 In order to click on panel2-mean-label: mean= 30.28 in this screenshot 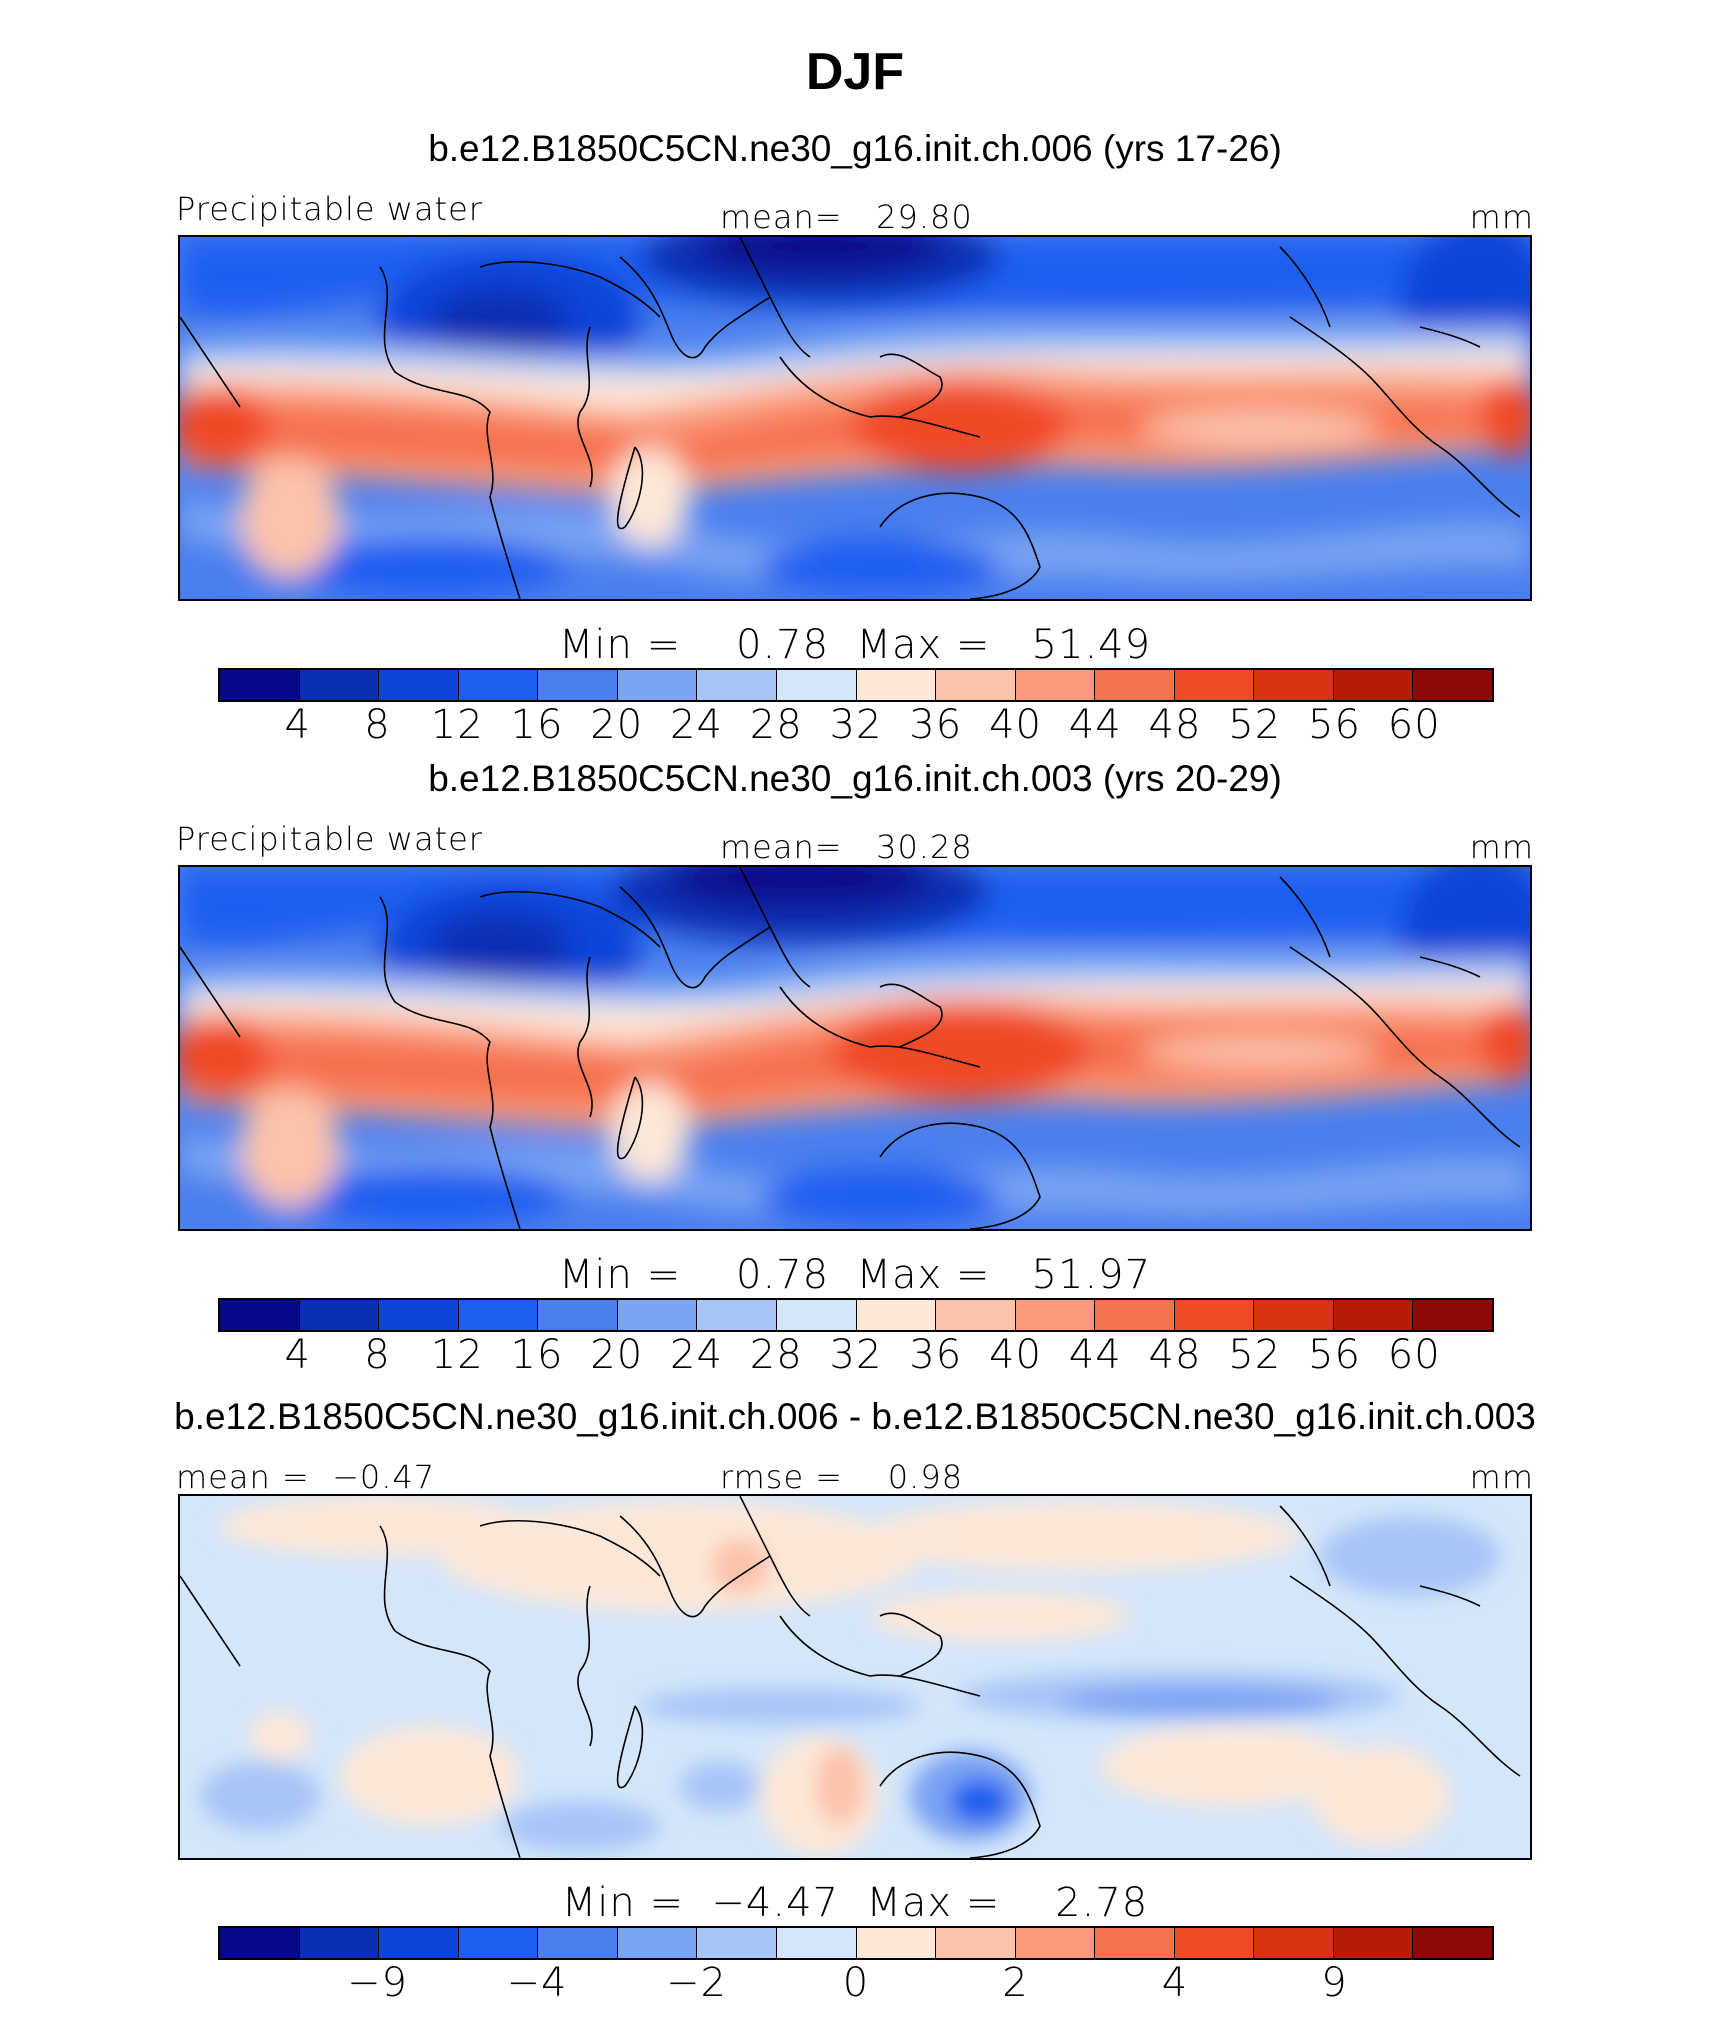, I will do `click(846, 847)`.